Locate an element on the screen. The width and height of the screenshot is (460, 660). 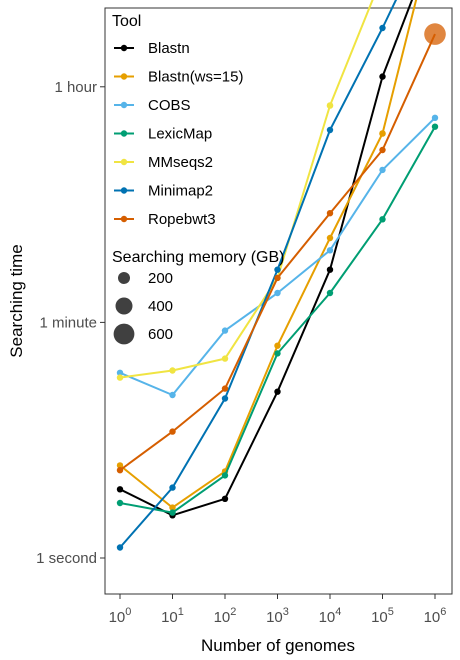
legend-entry: Ropebwt3 is located at coordinates (165, 219).